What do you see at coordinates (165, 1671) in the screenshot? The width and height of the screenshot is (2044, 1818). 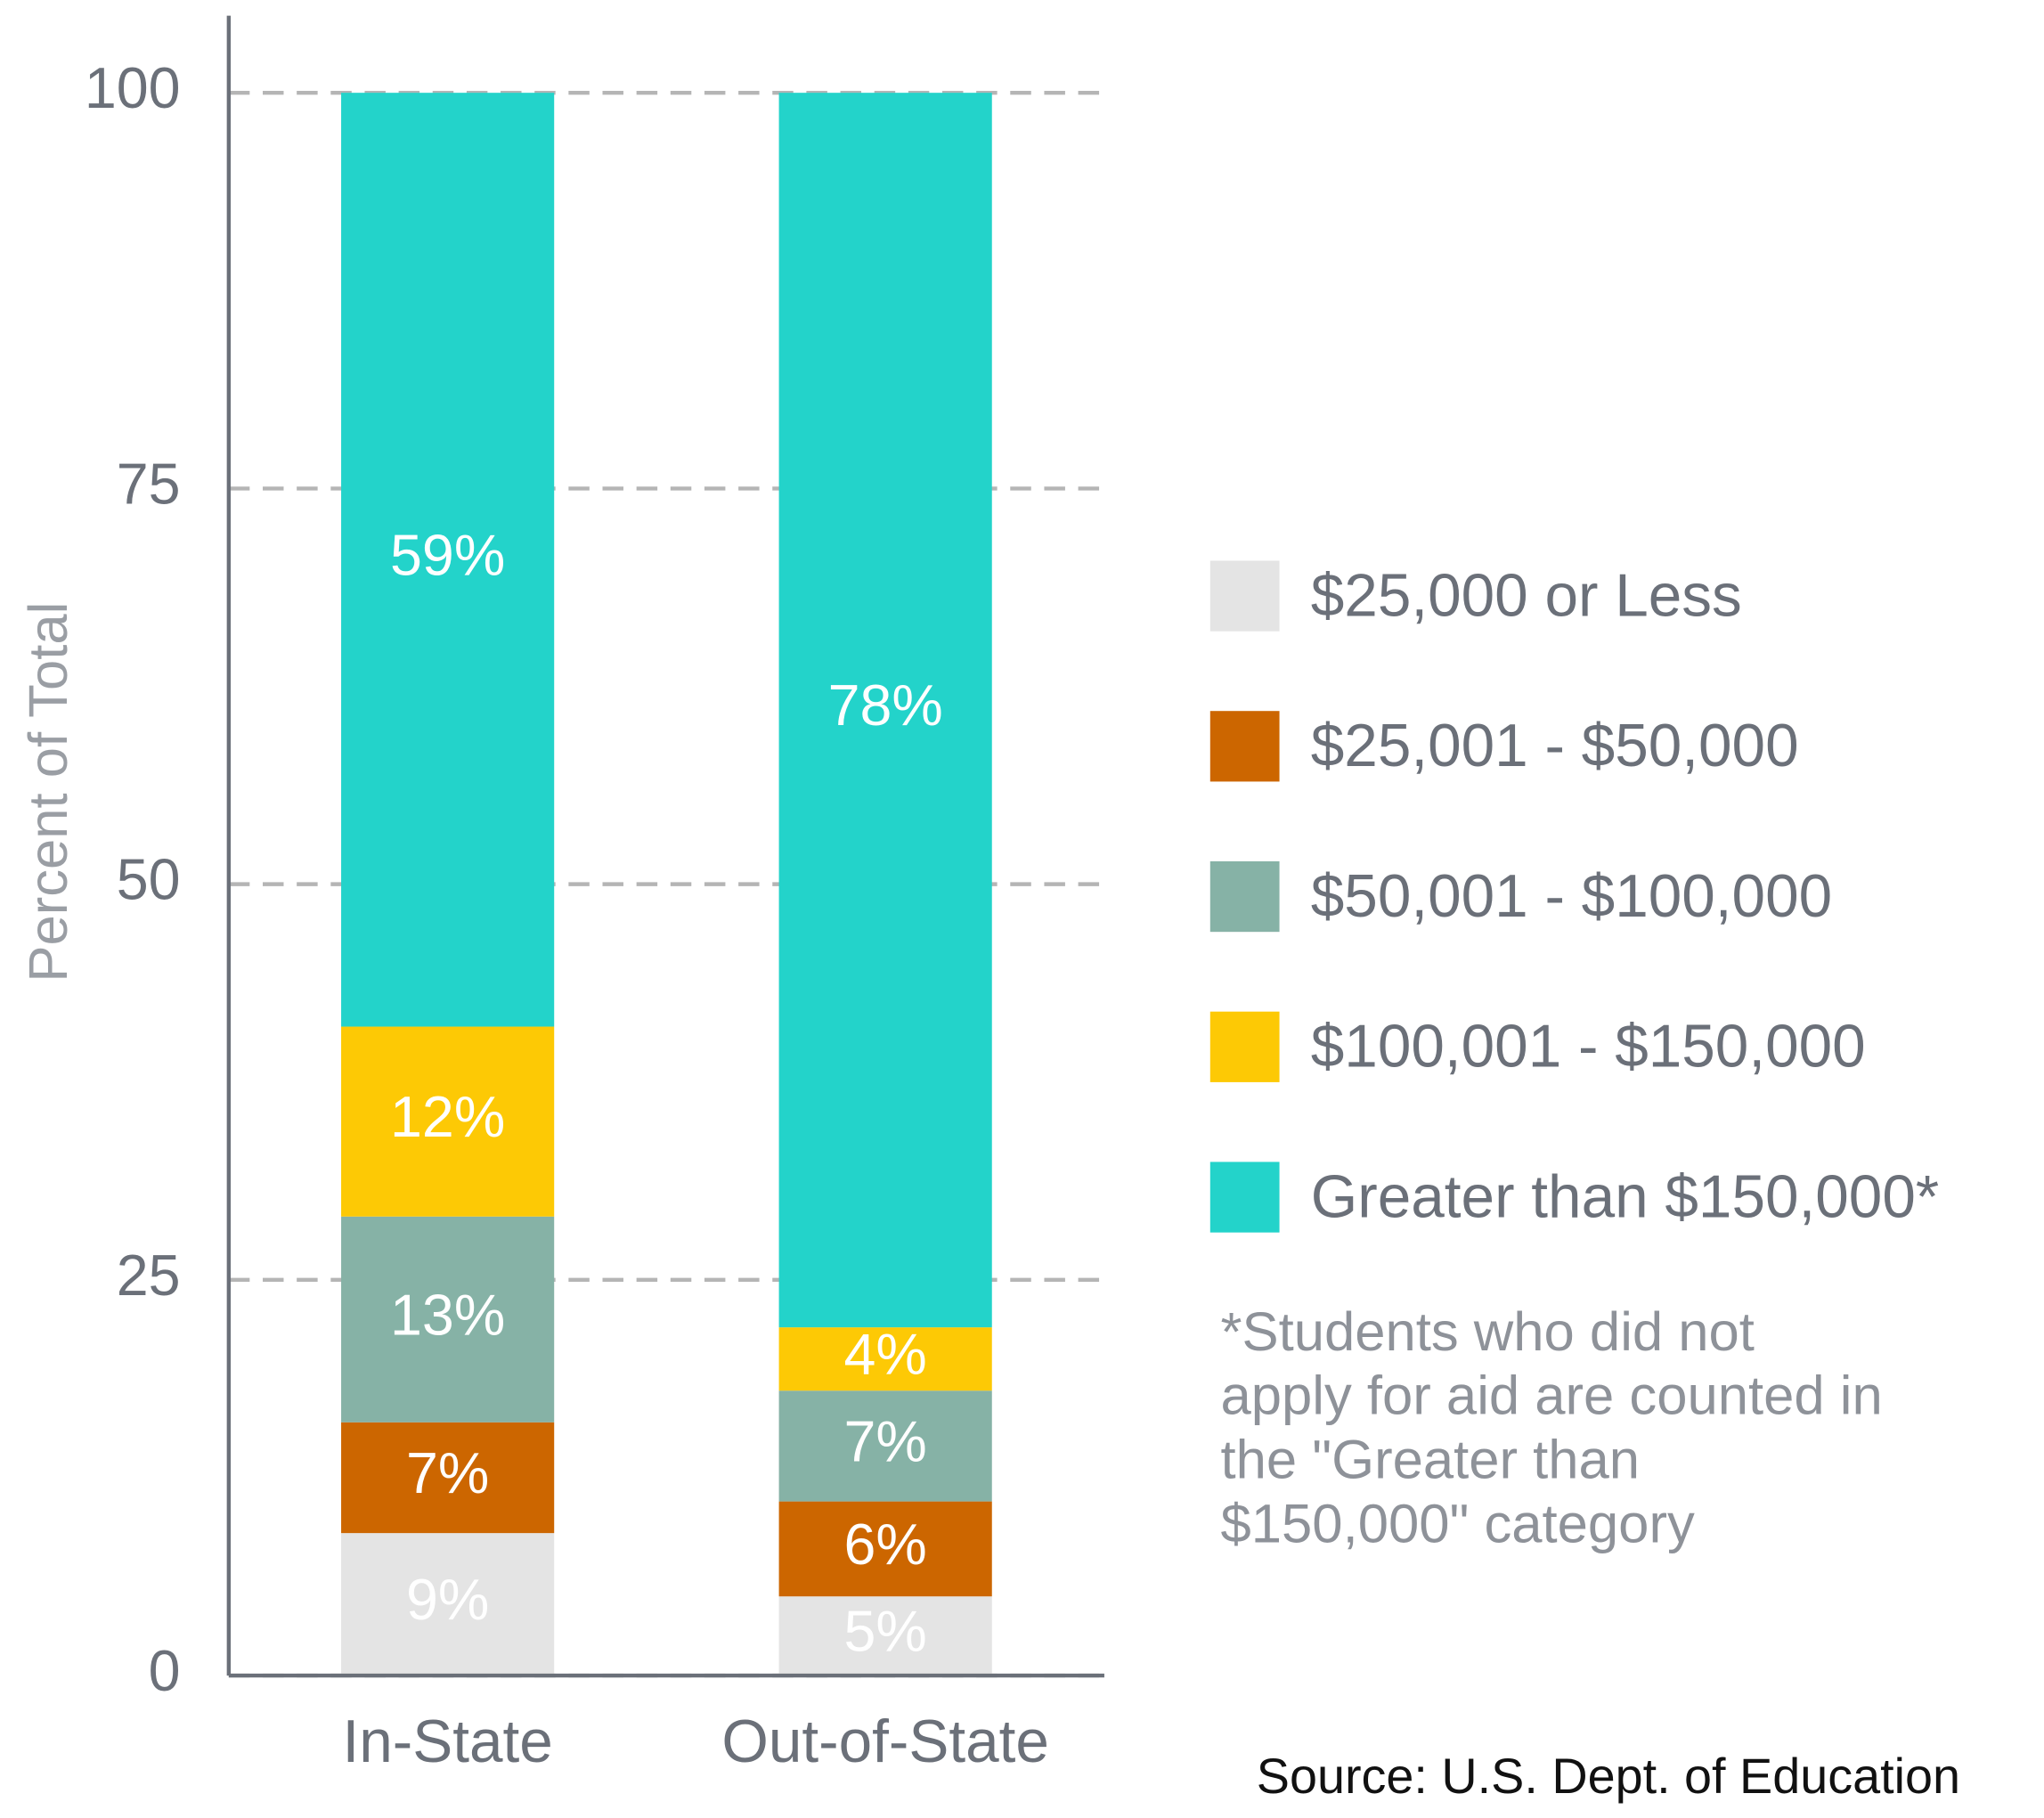 I see `y-tick-label: 0` at bounding box center [165, 1671].